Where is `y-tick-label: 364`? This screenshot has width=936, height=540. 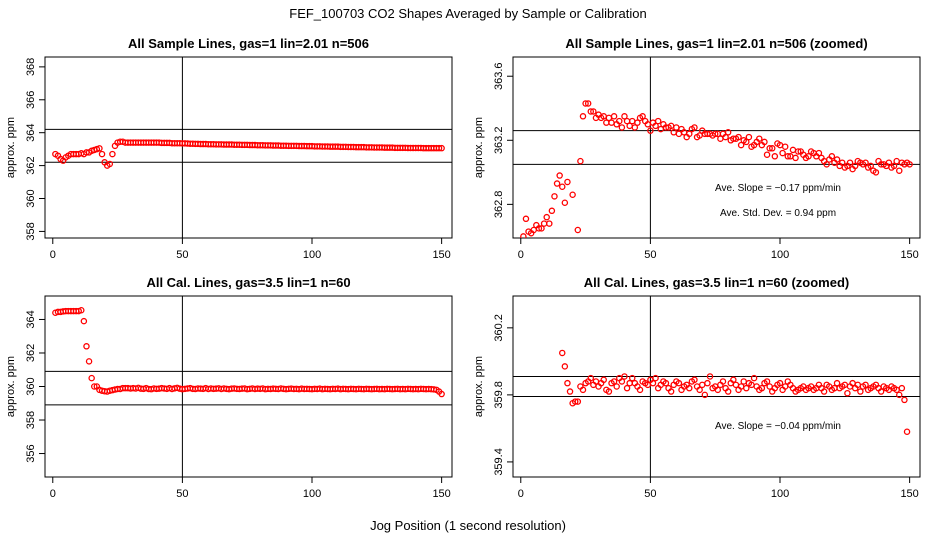
y-tick-label: 364 is located at coordinates (31, 133).